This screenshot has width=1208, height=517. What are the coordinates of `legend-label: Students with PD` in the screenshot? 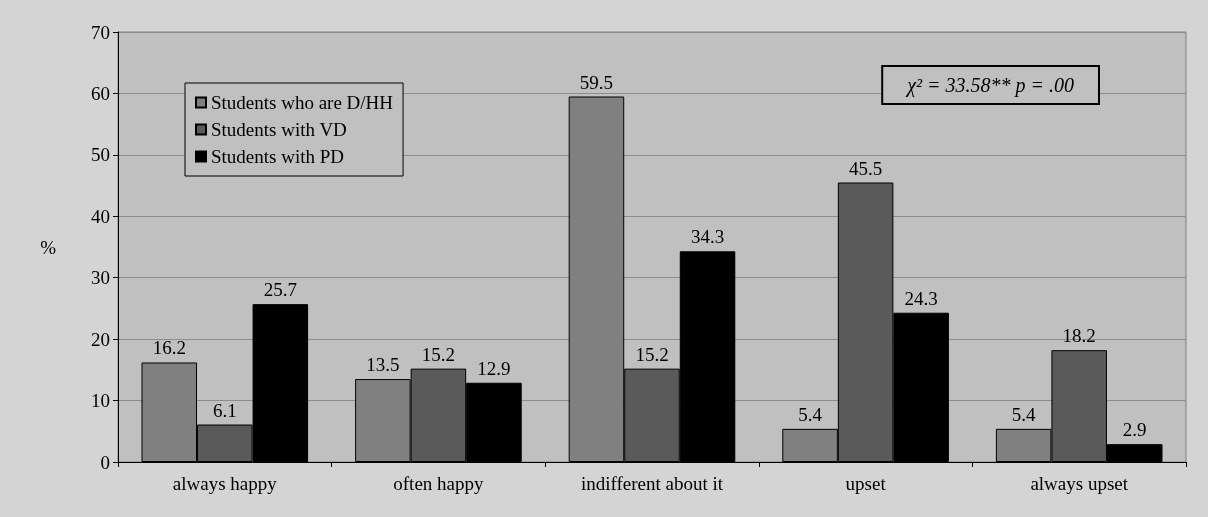 It's located at (278, 156).